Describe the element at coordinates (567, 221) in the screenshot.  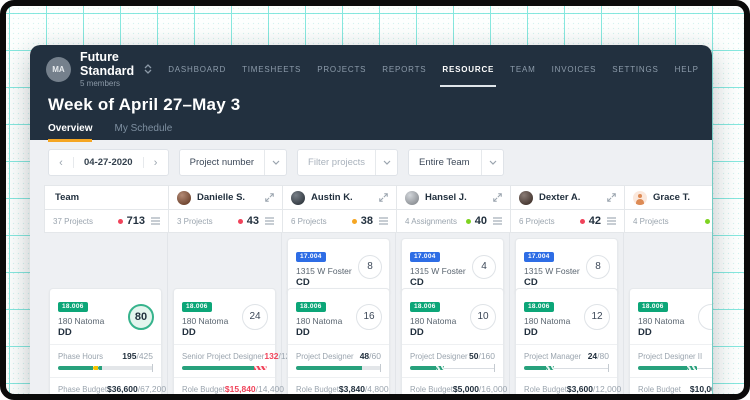
I see `stats-cell: 6 Projects 42` at that location.